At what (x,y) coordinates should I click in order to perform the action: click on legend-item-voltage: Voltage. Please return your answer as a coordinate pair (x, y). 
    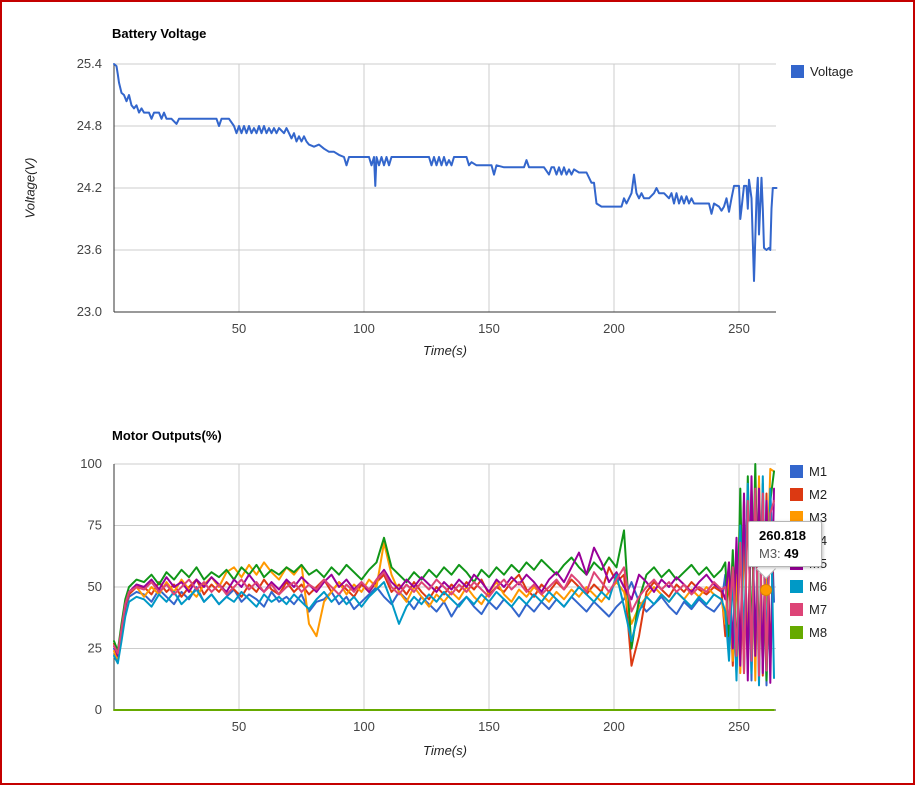
    Looking at the image, I should click on (822, 71).